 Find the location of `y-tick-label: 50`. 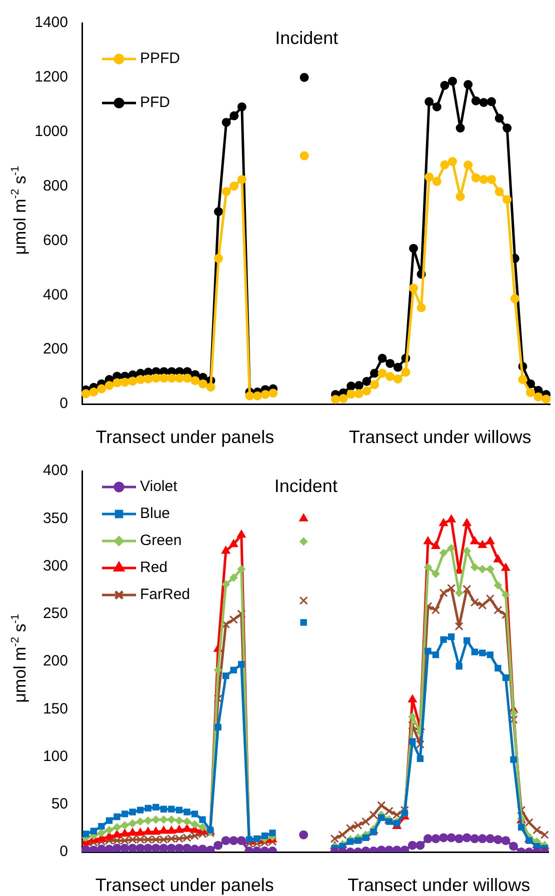

y-tick-label: 50 is located at coordinates (59, 804).